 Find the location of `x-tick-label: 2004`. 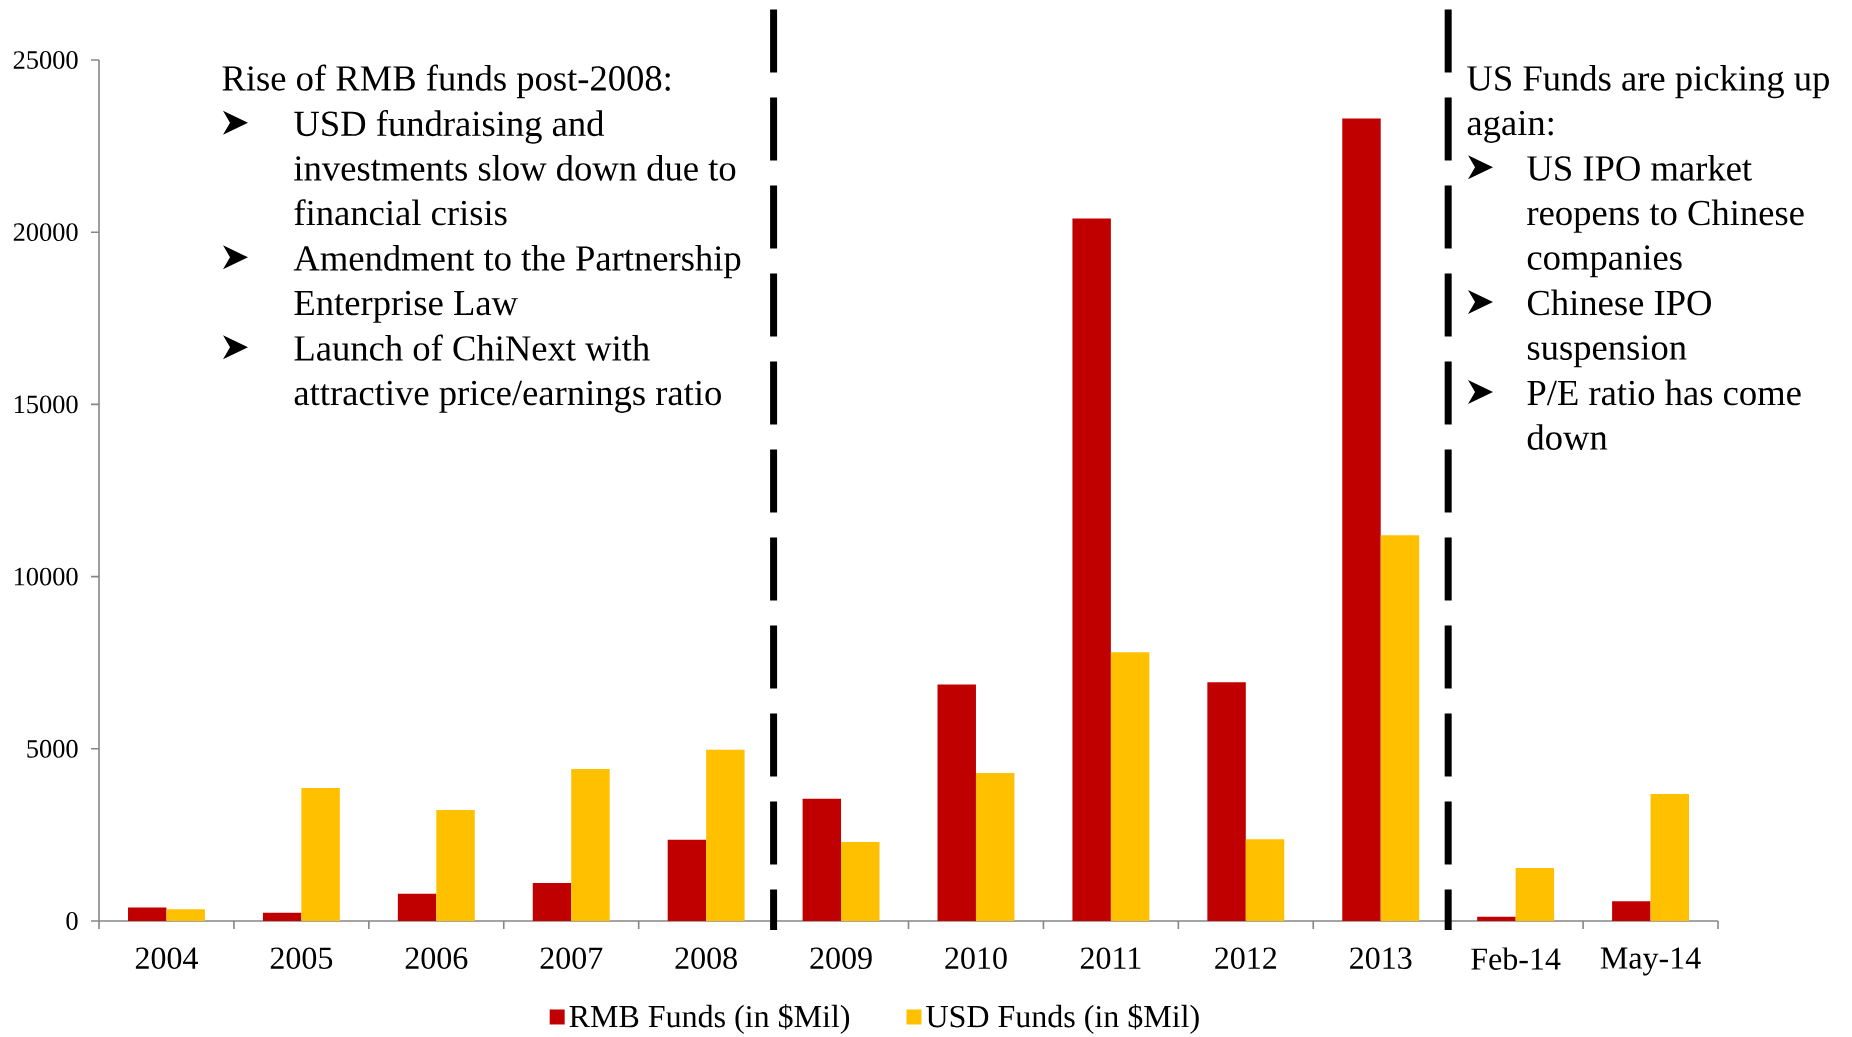

x-tick-label: 2004 is located at coordinates (166, 958).